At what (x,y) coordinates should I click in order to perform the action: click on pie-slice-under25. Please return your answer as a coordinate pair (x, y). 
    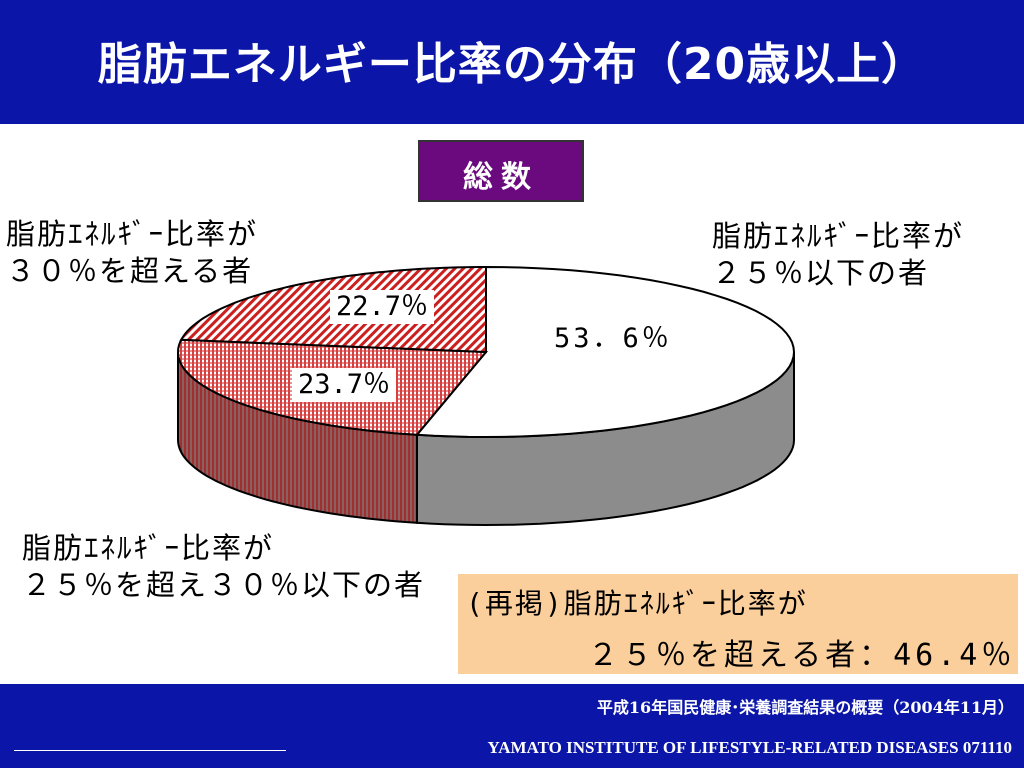
    Looking at the image, I should click on (605, 352).